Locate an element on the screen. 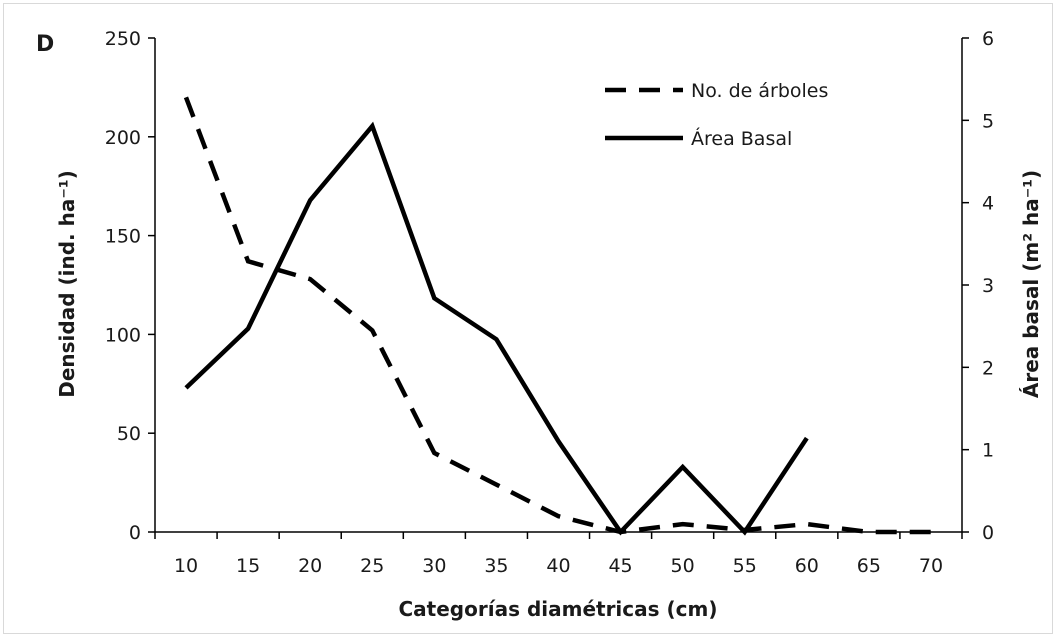  x-tick-label: 20 is located at coordinates (310, 566).